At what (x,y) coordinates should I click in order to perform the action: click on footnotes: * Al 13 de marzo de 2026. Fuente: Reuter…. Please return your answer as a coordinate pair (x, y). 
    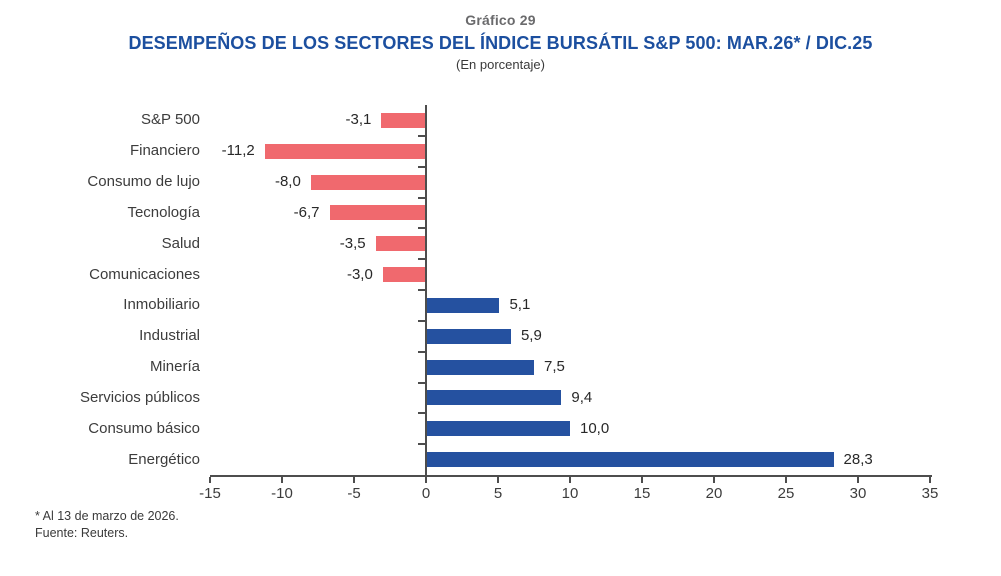
    Looking at the image, I should click on (107, 525).